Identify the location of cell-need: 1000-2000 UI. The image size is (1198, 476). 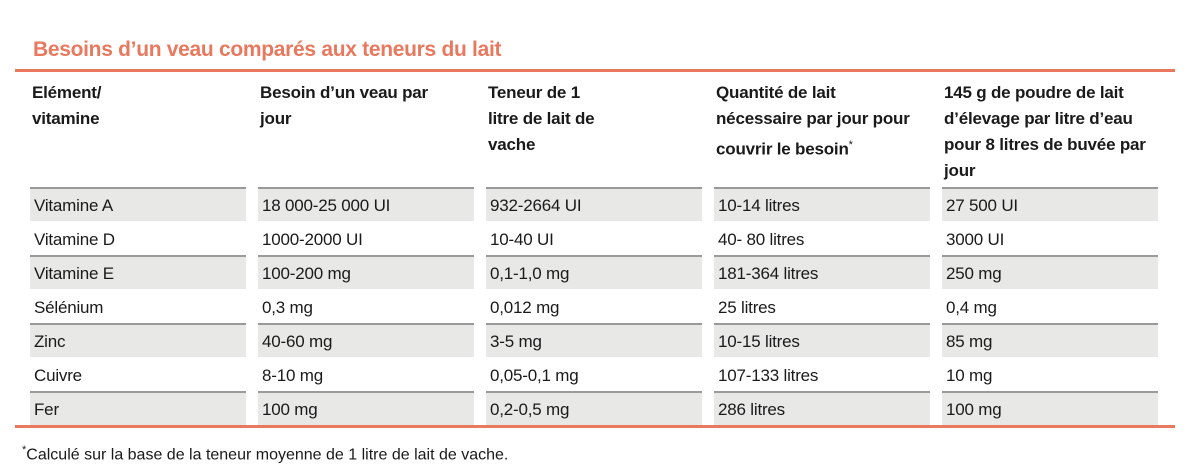
(366, 238).